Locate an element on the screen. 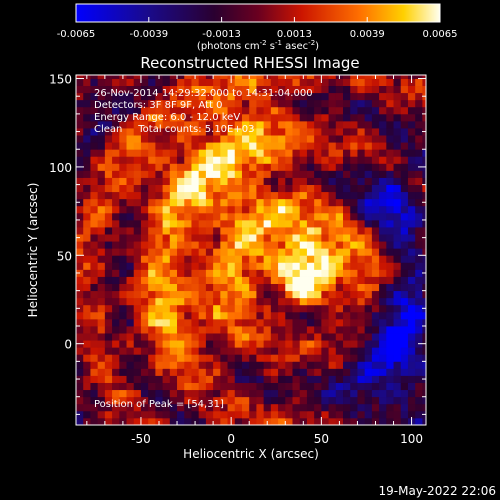 Image resolution: width=500 pixels, height=500 pixels. colorbar-ticks: -0.0065 -0.0039 -0.0013 0.0013 0.0039 0.0065 is located at coordinates (257, 21).